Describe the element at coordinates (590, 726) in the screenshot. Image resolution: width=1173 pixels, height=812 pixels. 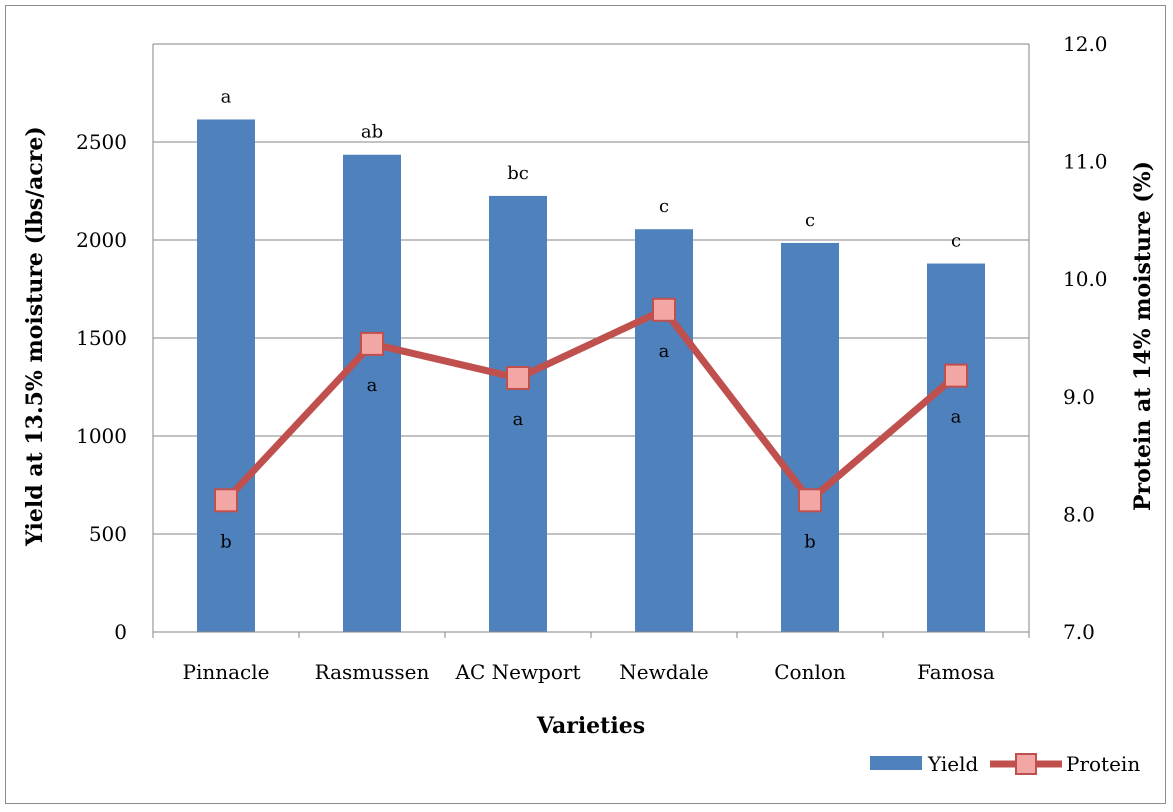
I see `x-axis-title: Varieties` at that location.